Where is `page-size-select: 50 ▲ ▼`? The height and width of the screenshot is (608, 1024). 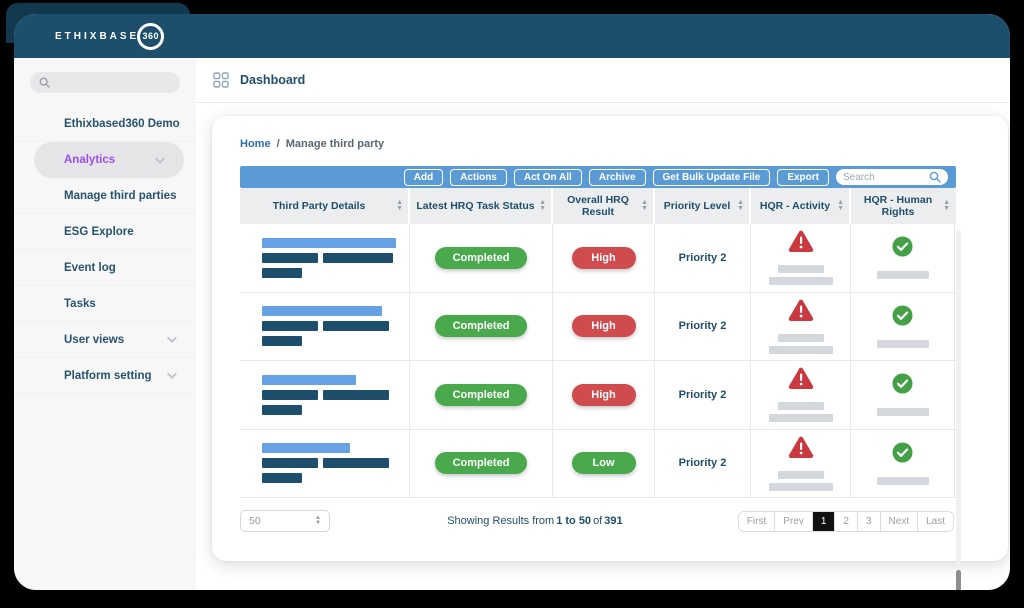 page-size-select: 50 ▲ ▼ is located at coordinates (285, 521).